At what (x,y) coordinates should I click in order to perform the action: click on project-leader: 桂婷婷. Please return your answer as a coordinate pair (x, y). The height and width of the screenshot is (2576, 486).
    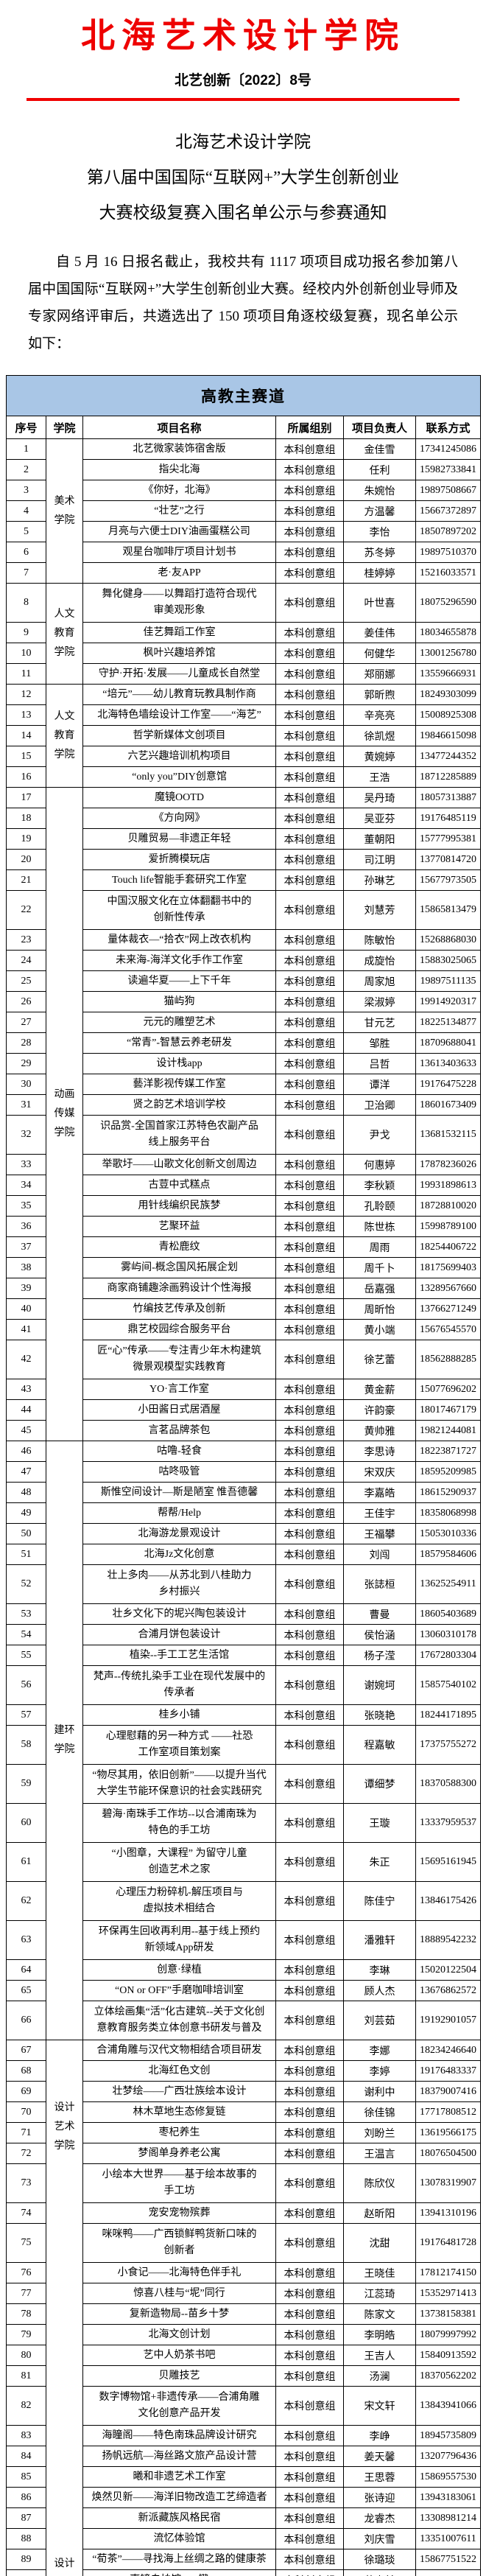
    Looking at the image, I should click on (380, 573).